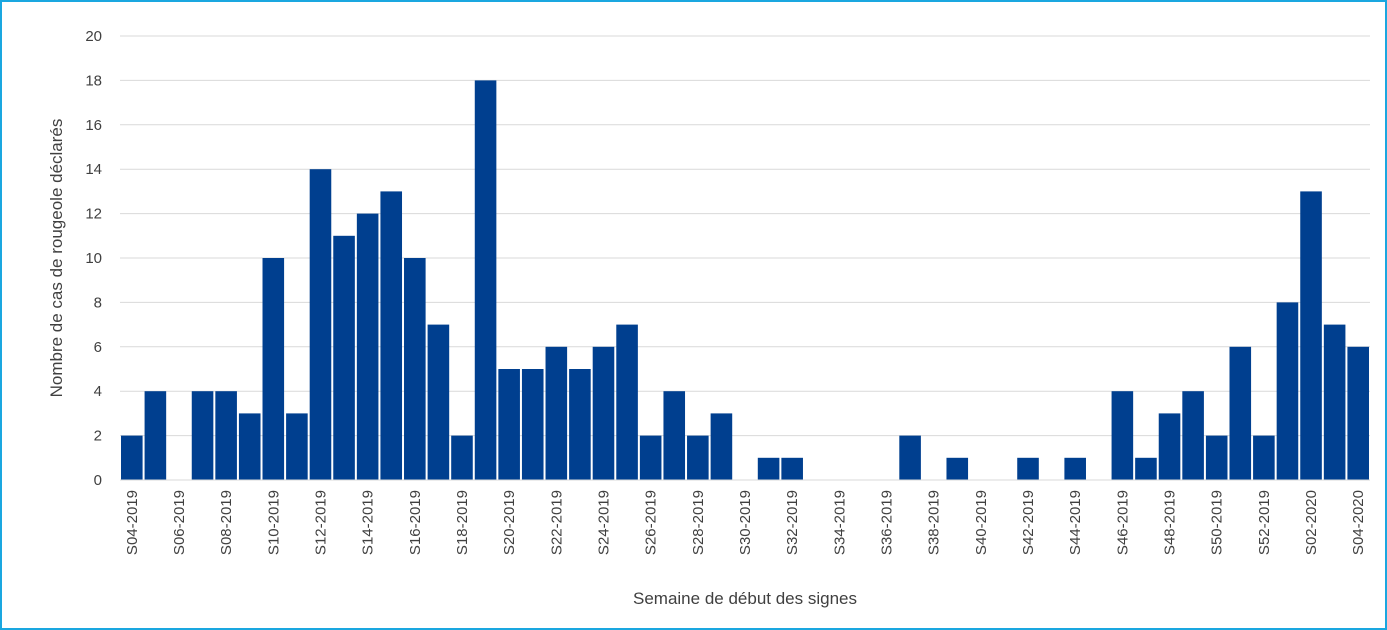  I want to click on x-tick-label: S32-2019, so click(792, 522).